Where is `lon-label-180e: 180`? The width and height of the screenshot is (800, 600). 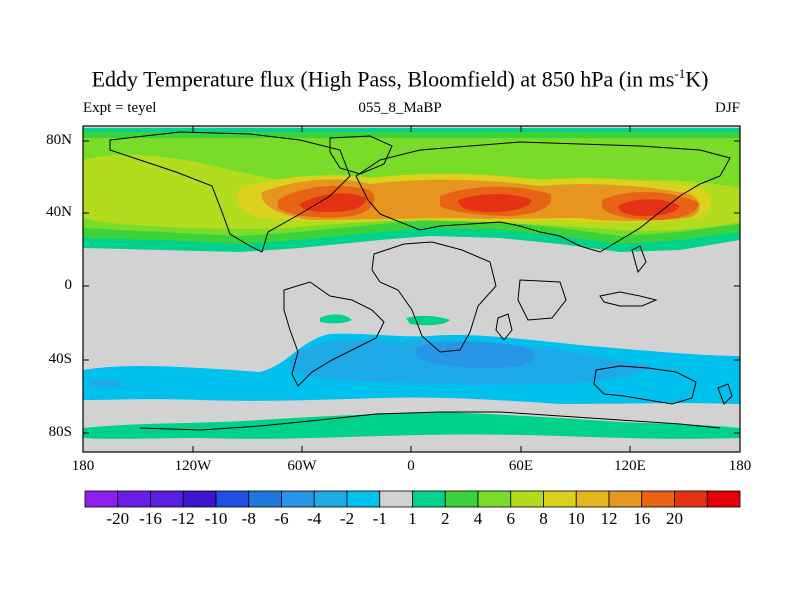
lon-label-180e: 180 is located at coordinates (740, 466).